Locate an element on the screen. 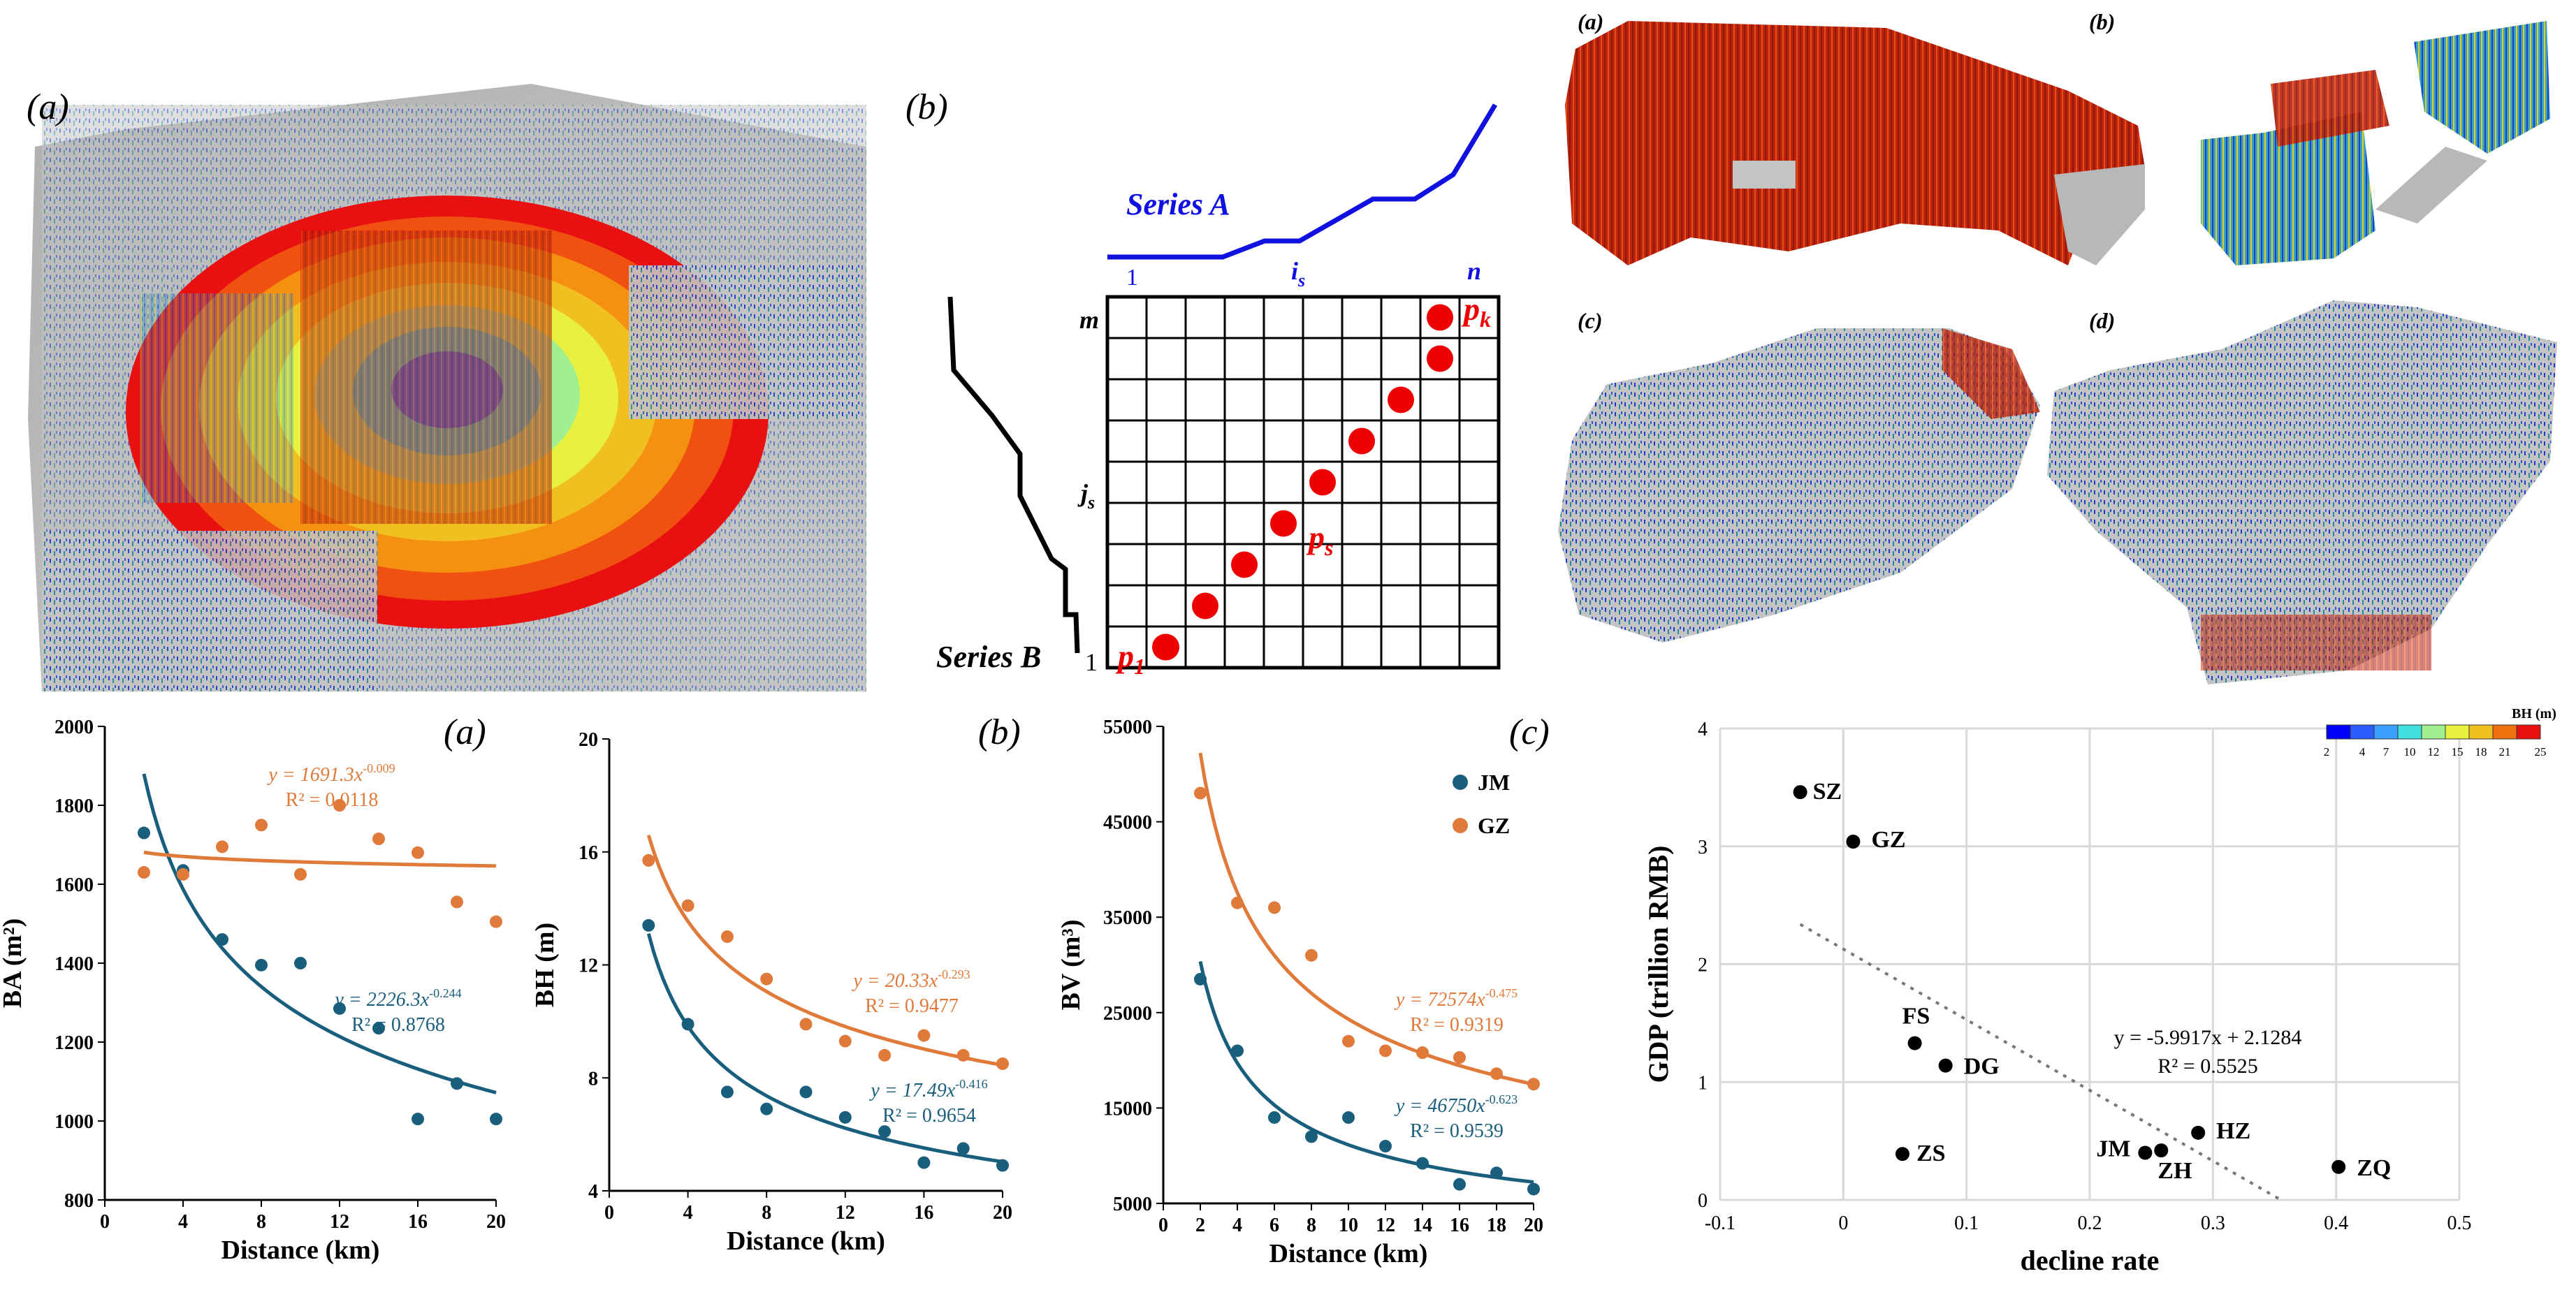 The width and height of the screenshot is (2576, 1297). map-a-shape is located at coordinates (1855, 143).